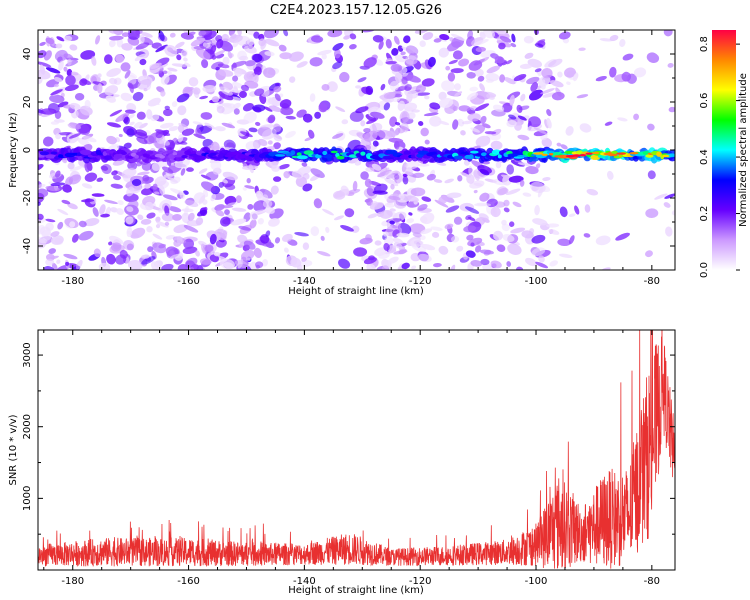 This screenshot has width=750, height=600. I want to click on x-tick-label: -140, so click(304, 581).